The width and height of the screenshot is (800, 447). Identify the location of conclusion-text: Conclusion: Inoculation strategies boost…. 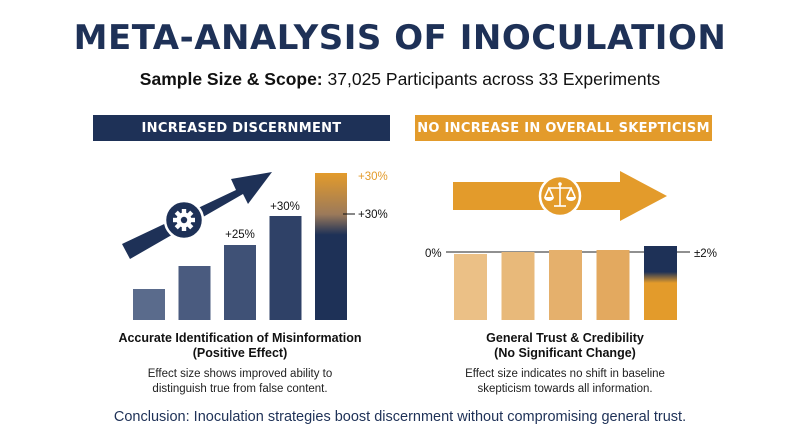
(400, 417).